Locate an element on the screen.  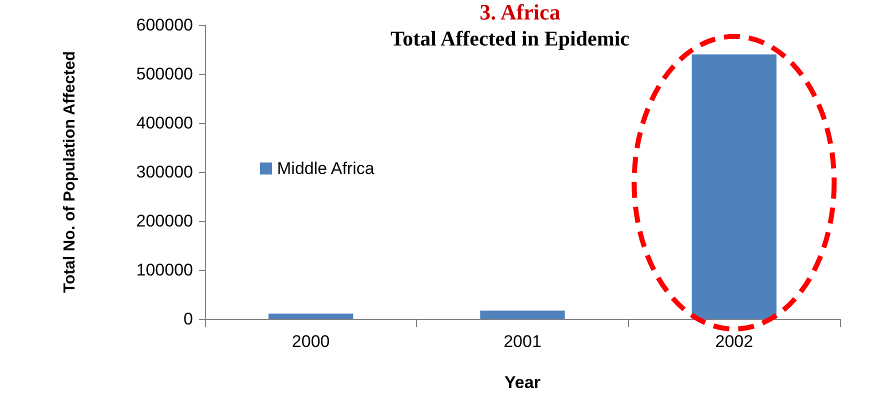
x-tick-label: 2002 is located at coordinates (734, 341).